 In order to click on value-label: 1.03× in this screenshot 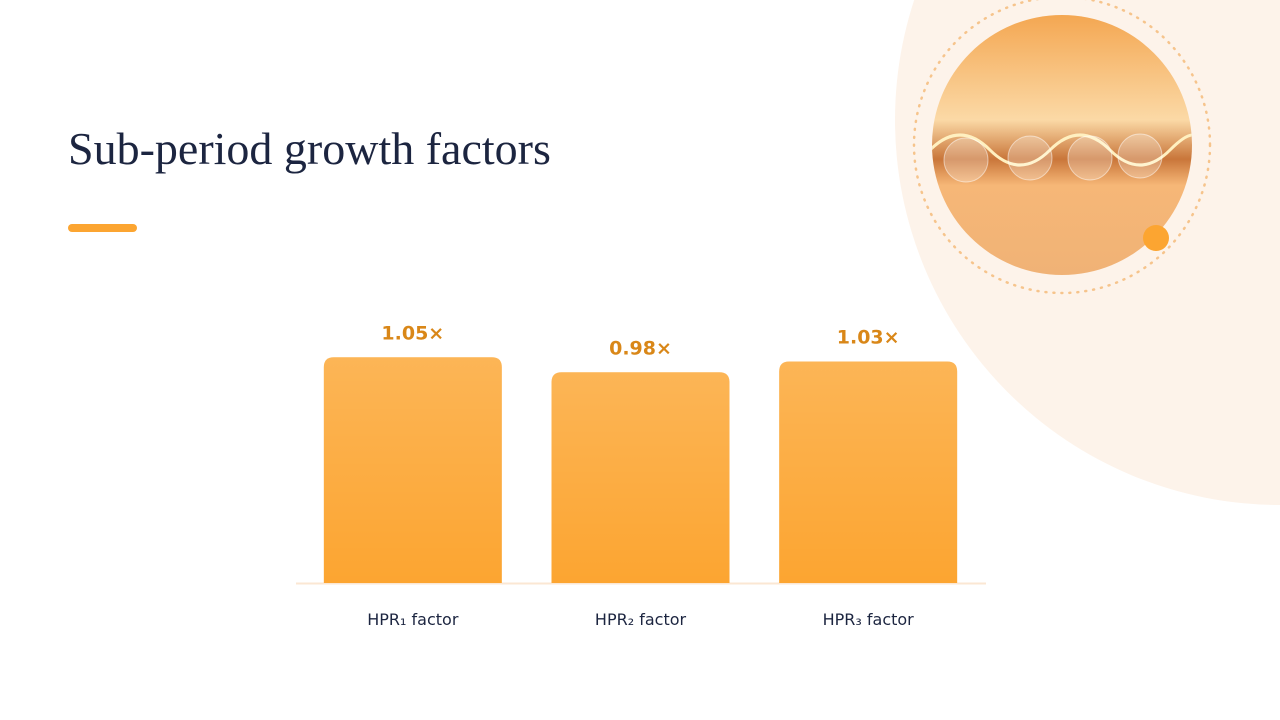, I will do `click(868, 338)`.